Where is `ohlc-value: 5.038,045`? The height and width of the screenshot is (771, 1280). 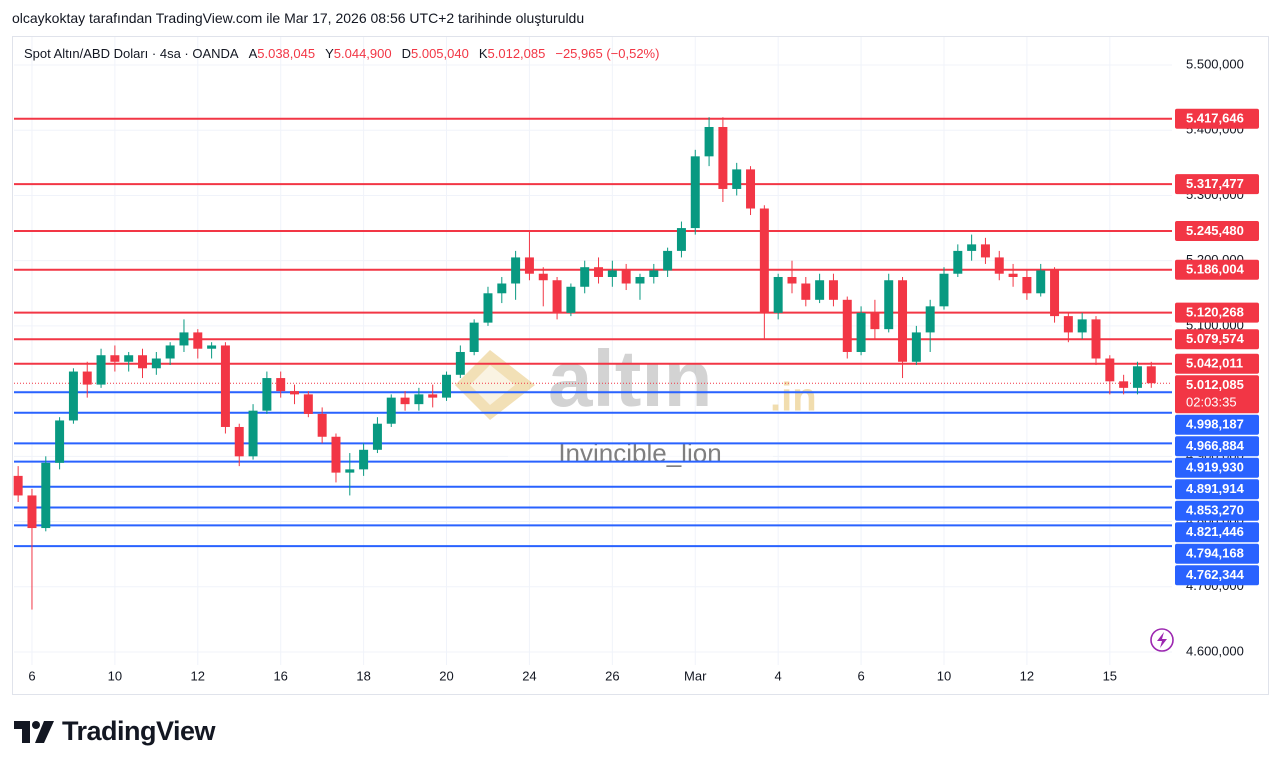
ohlc-value: 5.038,045 is located at coordinates (286, 53).